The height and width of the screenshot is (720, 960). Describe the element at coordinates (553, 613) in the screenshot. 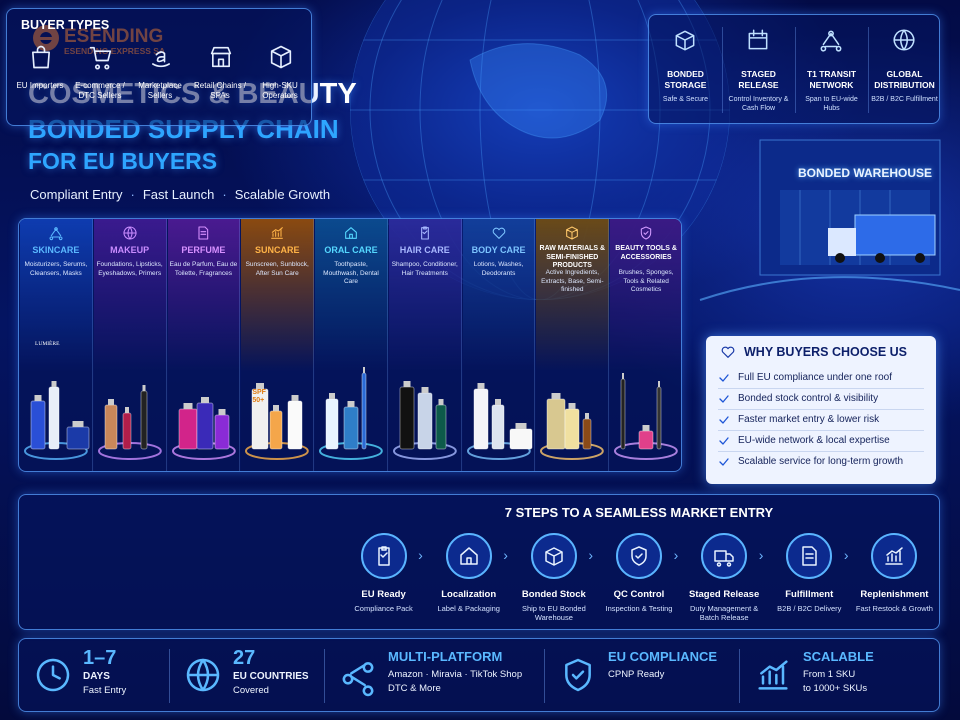

I see `step-desc: Ship to EU Bonded Warehouse` at that location.